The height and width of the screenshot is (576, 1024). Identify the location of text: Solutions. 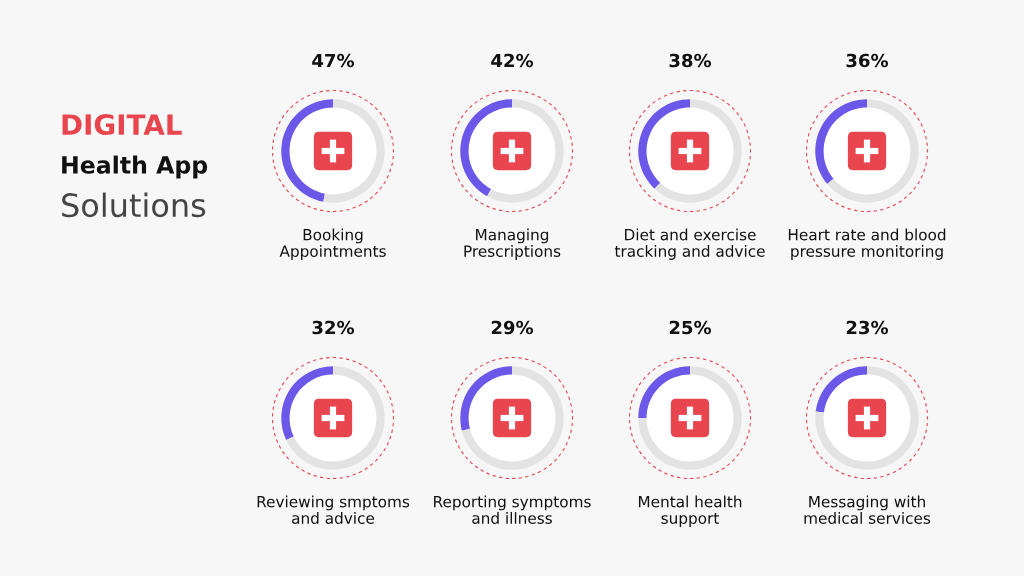
(134, 205).